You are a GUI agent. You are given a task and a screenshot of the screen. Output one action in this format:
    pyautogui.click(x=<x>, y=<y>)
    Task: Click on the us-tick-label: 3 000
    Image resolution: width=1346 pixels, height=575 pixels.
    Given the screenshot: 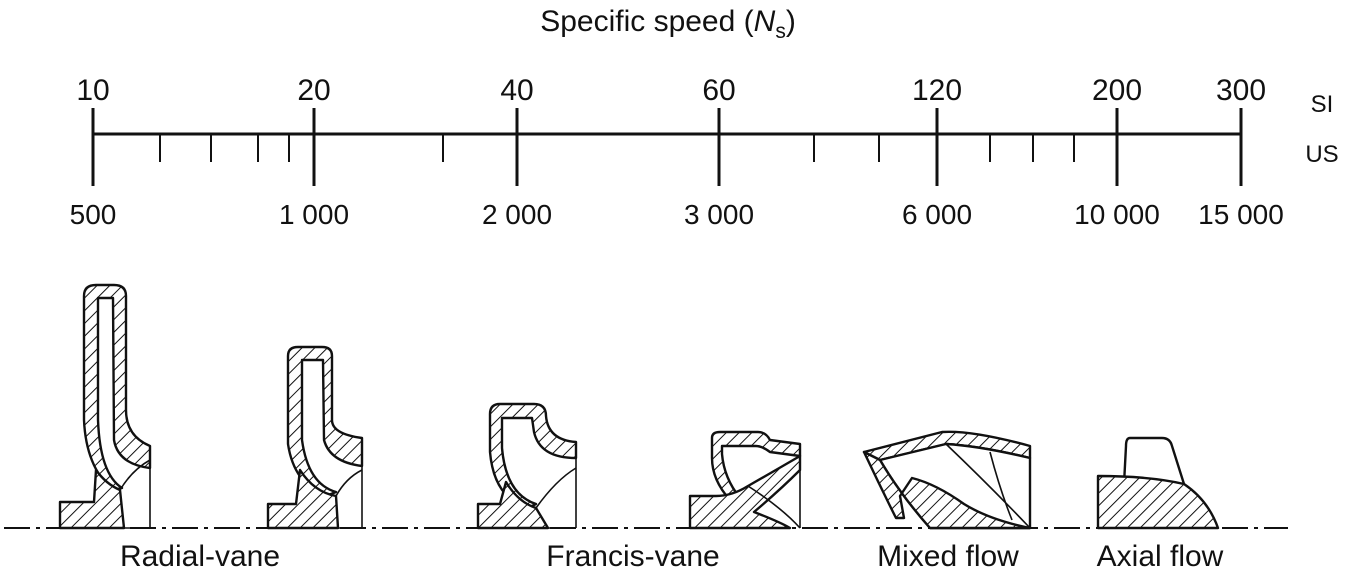 What is the action you would take?
    pyautogui.click(x=719, y=214)
    